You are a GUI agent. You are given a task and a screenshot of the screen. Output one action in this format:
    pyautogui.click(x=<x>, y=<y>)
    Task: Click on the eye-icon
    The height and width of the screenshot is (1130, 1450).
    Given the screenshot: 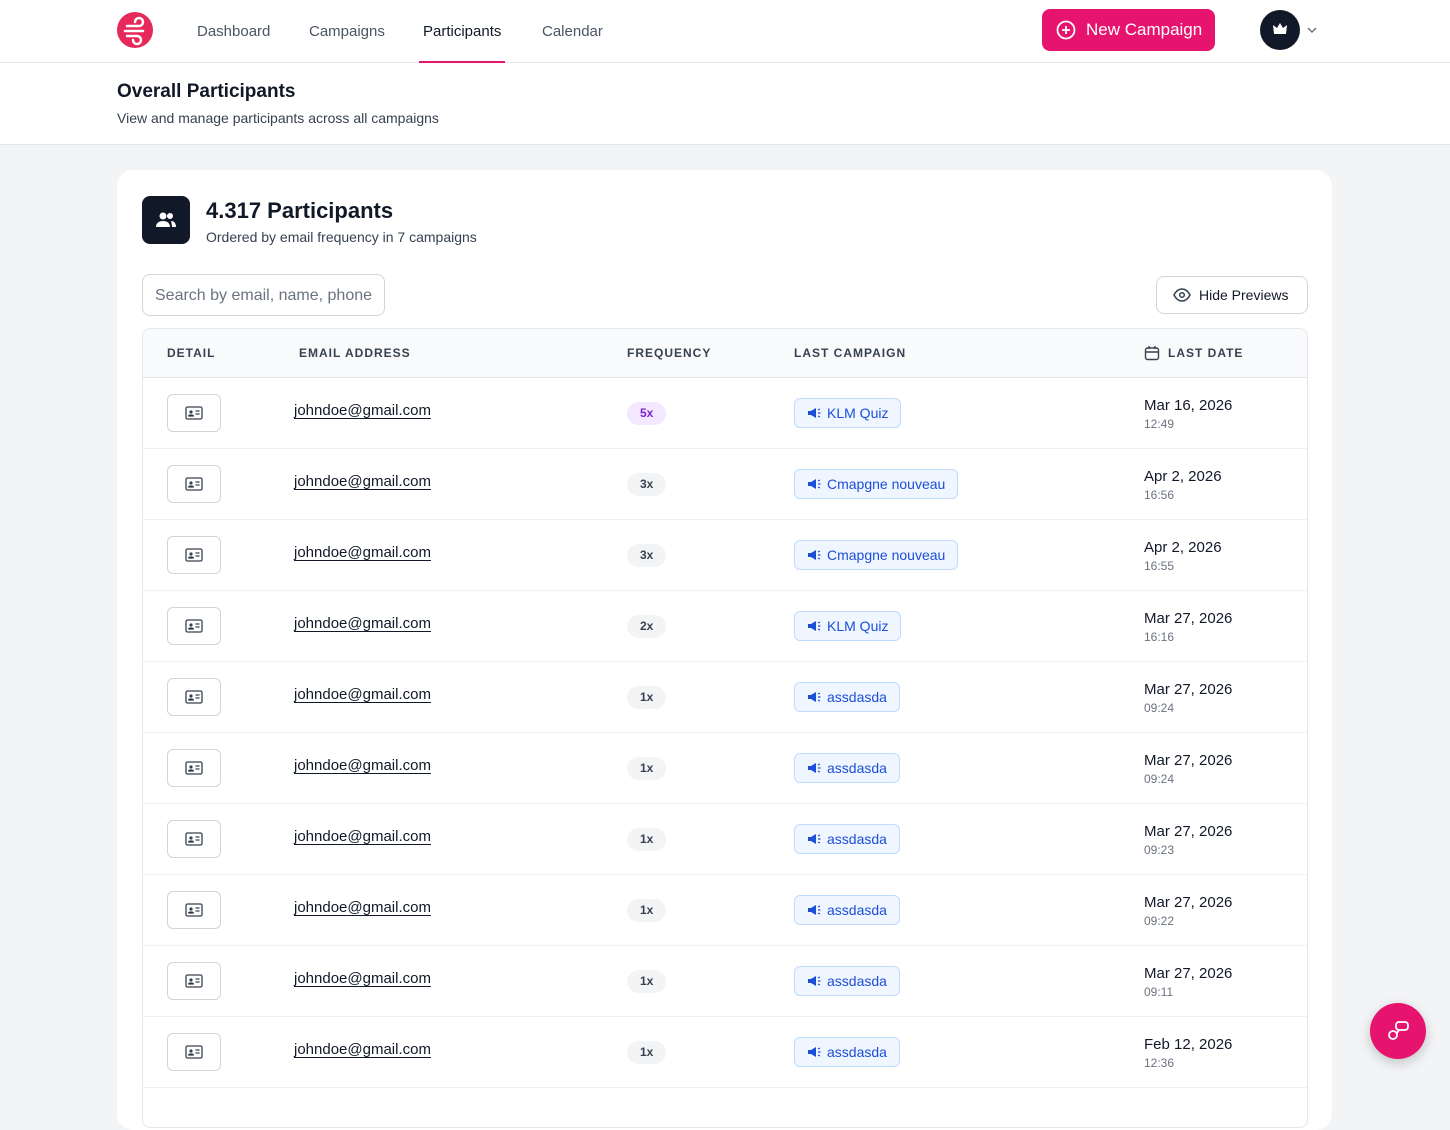 What is the action you would take?
    pyautogui.click(x=1182, y=295)
    